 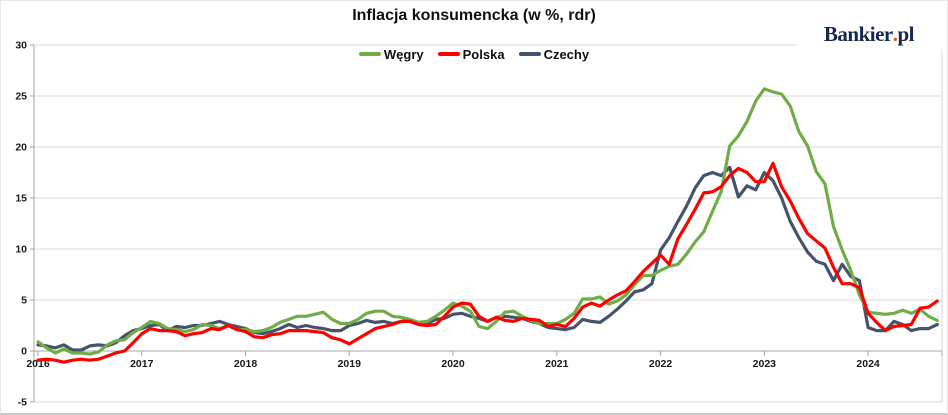 I want to click on legend-marker-polska, so click(x=448, y=54).